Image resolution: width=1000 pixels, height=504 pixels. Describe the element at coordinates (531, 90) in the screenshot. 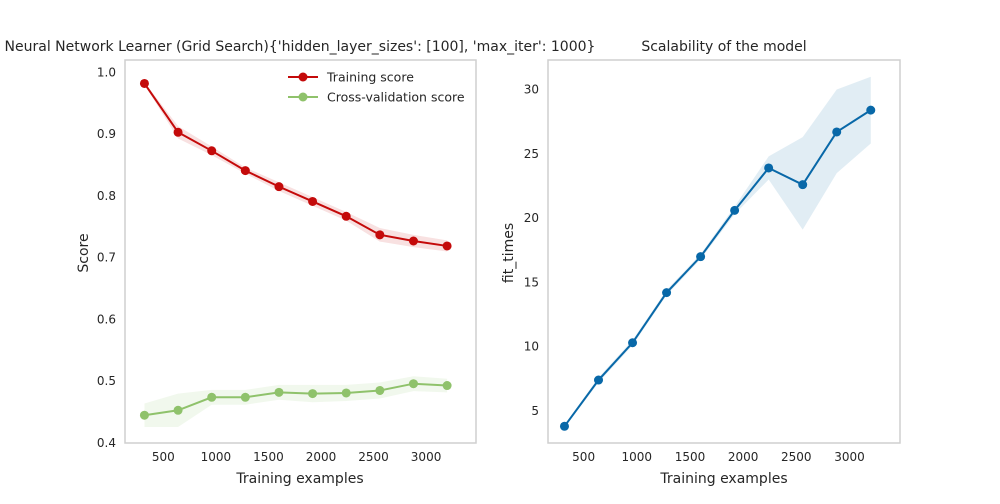

I see `panel1-y-tick-label: 30` at that location.